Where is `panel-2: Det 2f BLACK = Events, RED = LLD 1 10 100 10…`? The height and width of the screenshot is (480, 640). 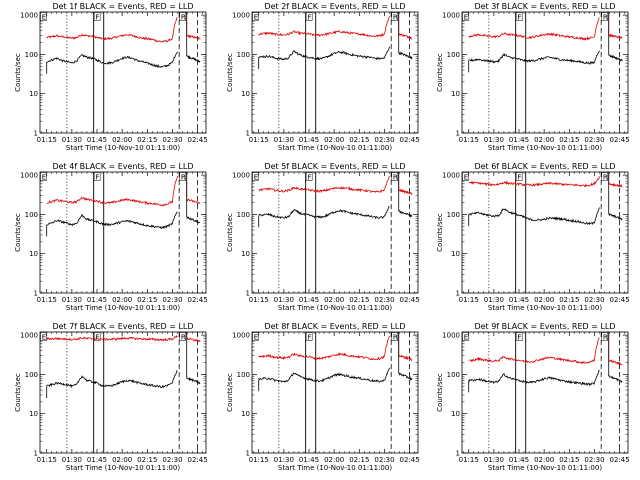 panel-2: Det 2f BLACK = Events, RED = LLD 1 10 100 10… is located at coordinates (323, 77).